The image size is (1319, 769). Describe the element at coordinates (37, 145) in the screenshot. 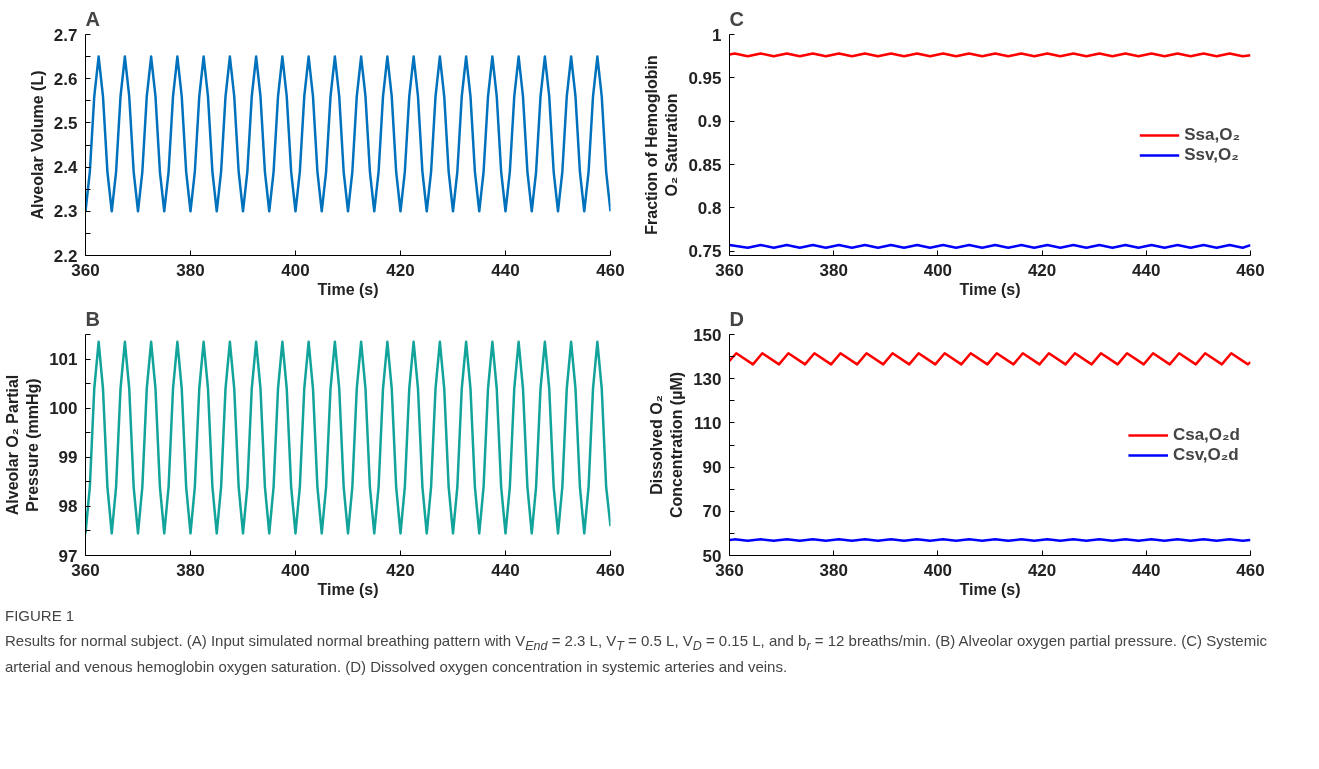

I see `y-axis-title: Alveolar Volume (L)` at that location.